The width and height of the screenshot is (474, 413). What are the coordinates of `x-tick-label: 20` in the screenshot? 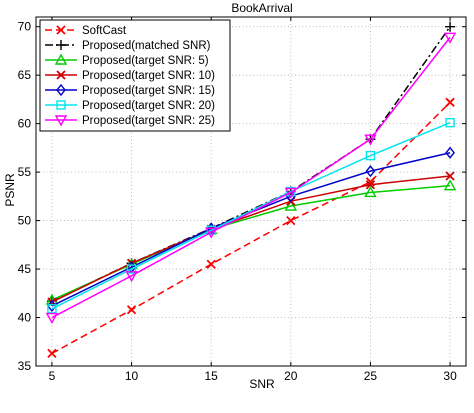 It's located at (291, 376).